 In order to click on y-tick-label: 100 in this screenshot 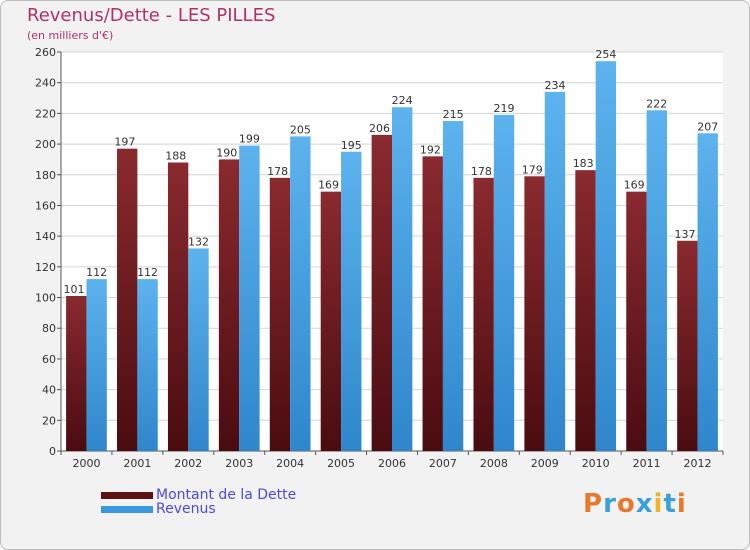, I will do `click(45, 298)`.